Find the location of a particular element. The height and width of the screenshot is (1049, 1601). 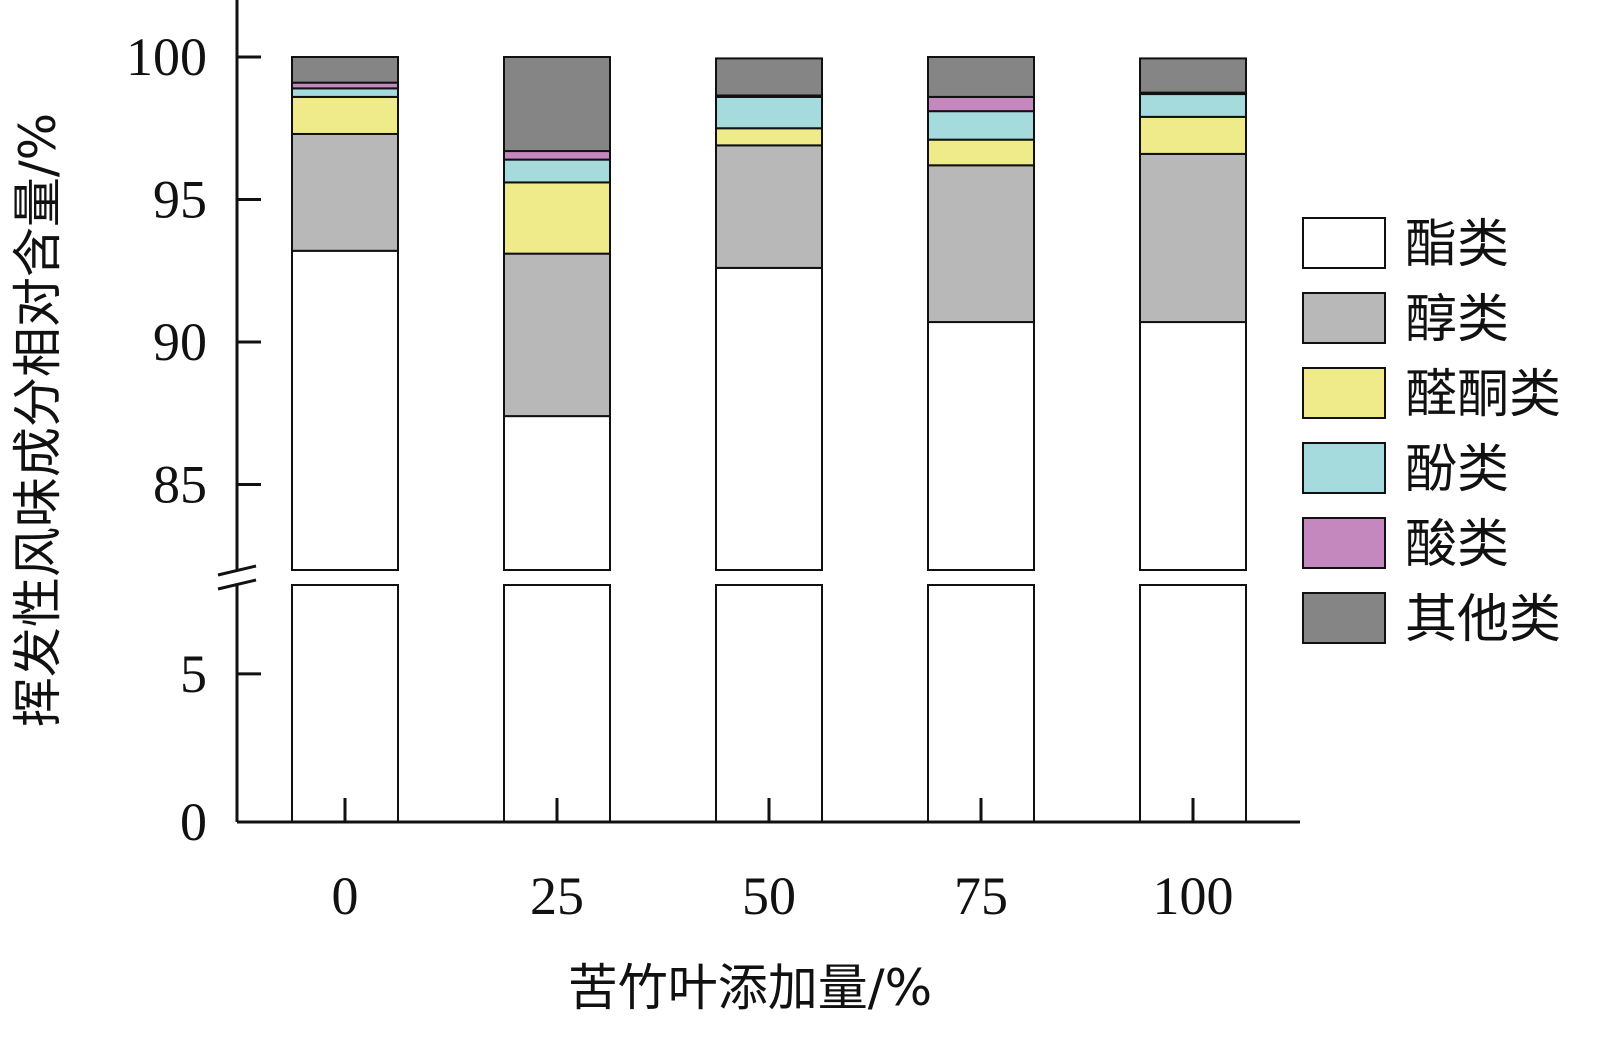

legend-label: 酚类 is located at coordinates (1457, 470).